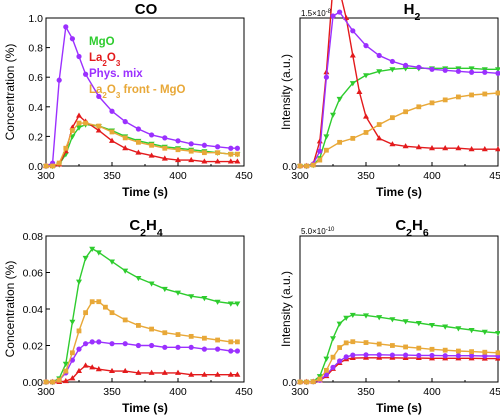 This screenshot has width=500, height=417. I want to click on series-la2o3, so click(142, 373).